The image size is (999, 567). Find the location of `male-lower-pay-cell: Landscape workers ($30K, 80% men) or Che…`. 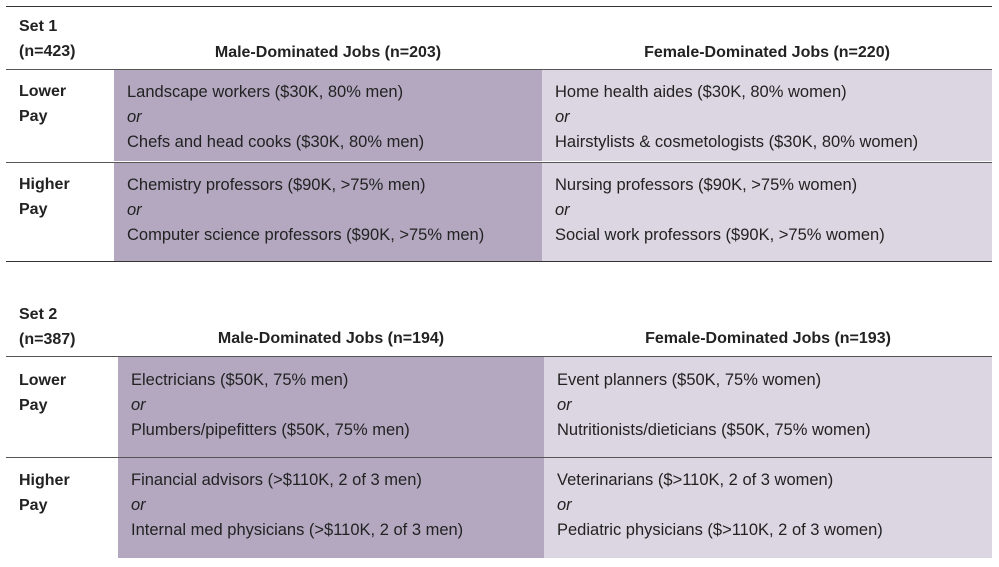

male-lower-pay-cell: Landscape workers ($30K, 80% men) or Che… is located at coordinates (328, 115).